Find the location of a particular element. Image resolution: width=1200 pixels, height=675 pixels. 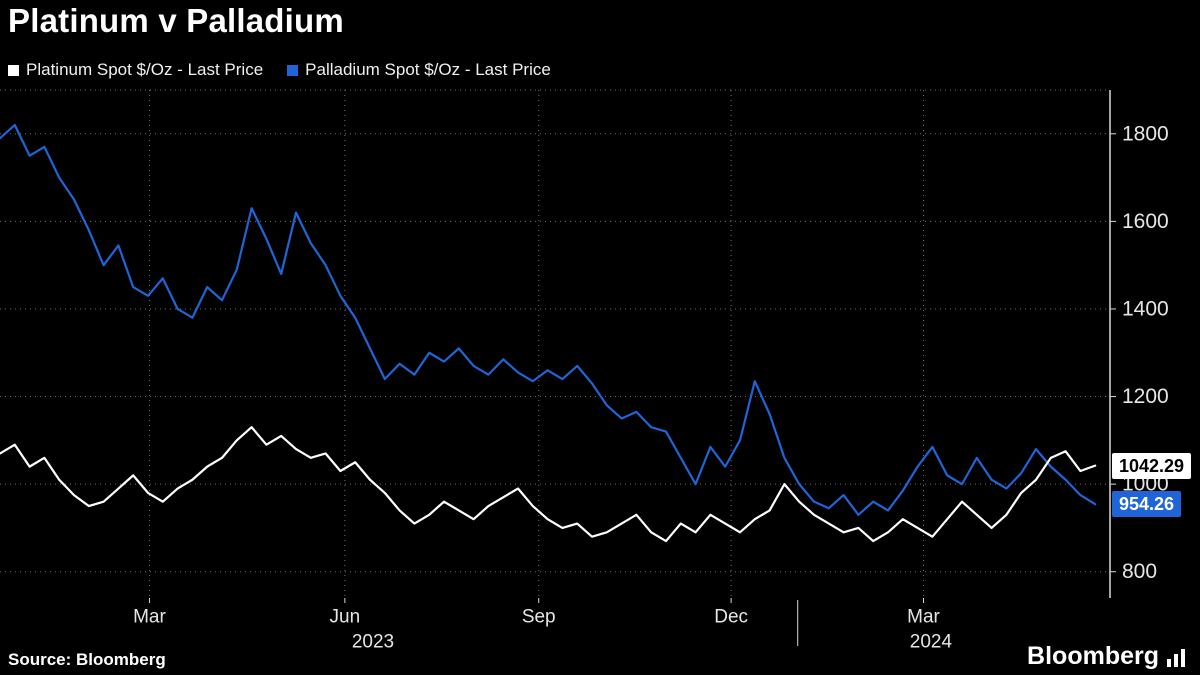

y-tick-label: 800 is located at coordinates (1139, 571).